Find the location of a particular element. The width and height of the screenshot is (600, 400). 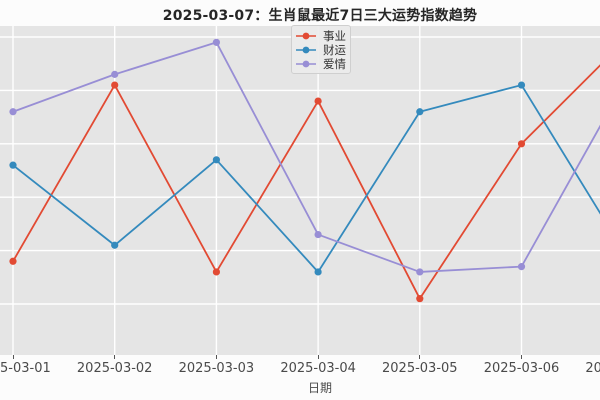

legend: 事业 财运 爱情 is located at coordinates (321, 49).